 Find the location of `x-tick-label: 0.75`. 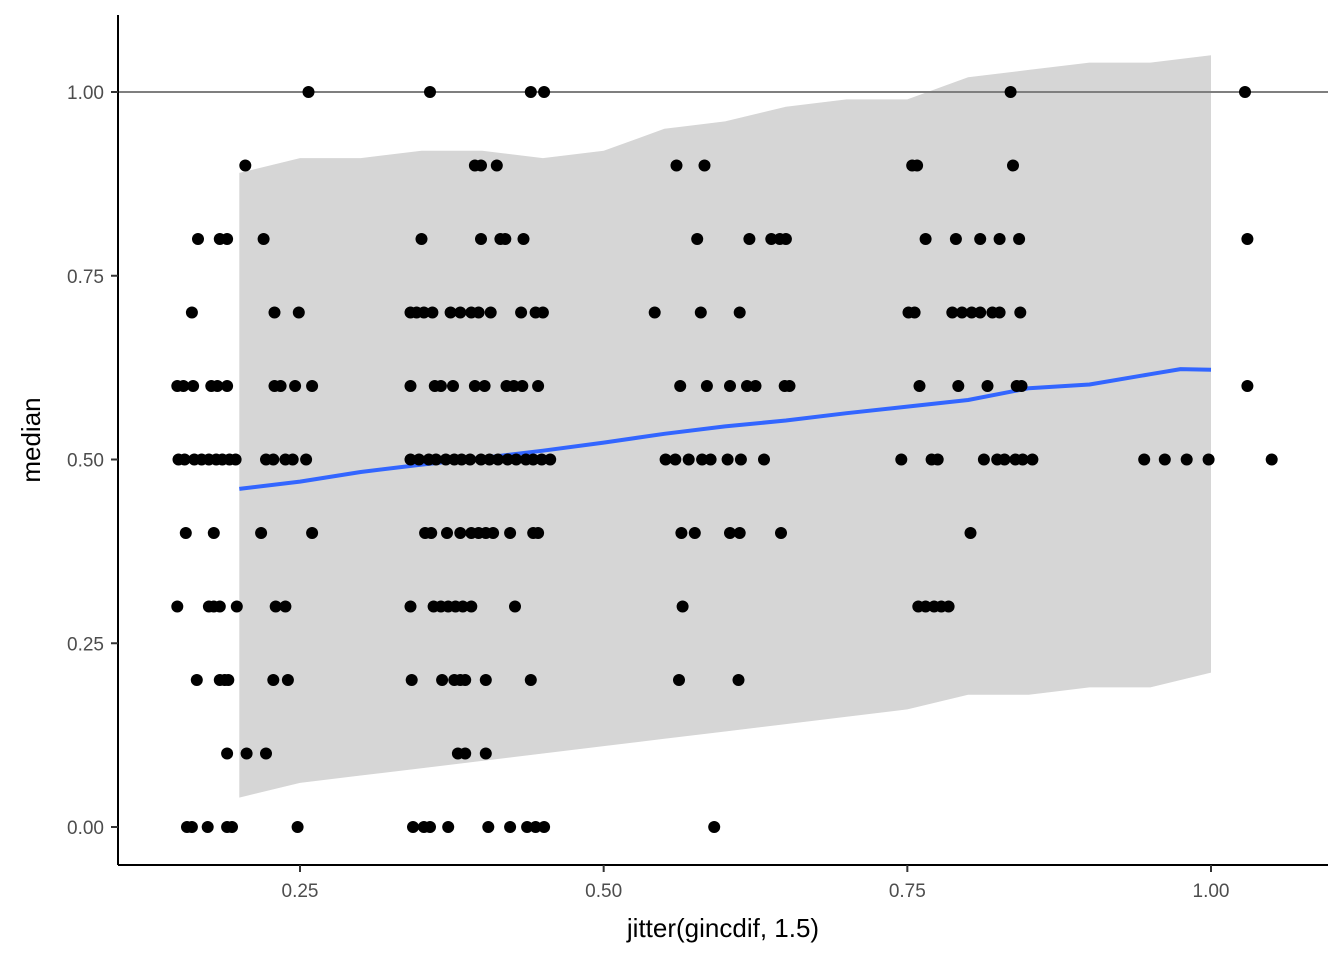

x-tick-label: 0.75 is located at coordinates (907, 891).